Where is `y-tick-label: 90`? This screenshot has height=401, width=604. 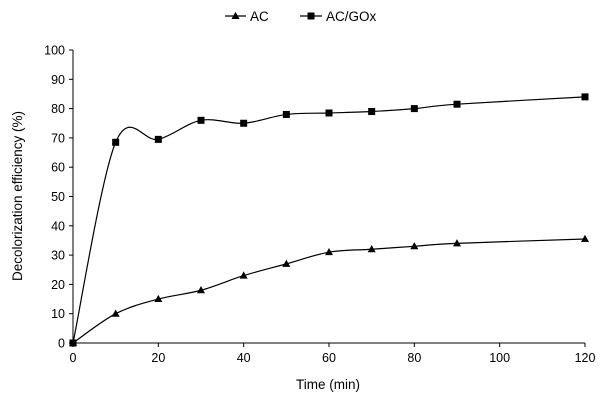
y-tick-label: 90 is located at coordinates (58, 80).